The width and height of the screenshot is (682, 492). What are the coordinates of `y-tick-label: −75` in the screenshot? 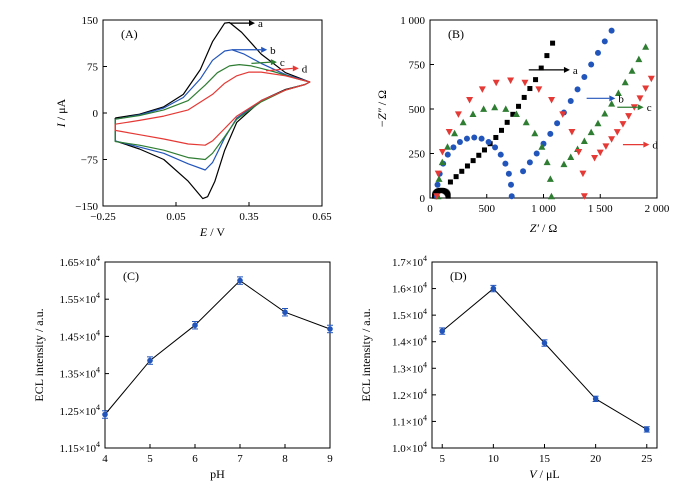 It's located at (90, 161).